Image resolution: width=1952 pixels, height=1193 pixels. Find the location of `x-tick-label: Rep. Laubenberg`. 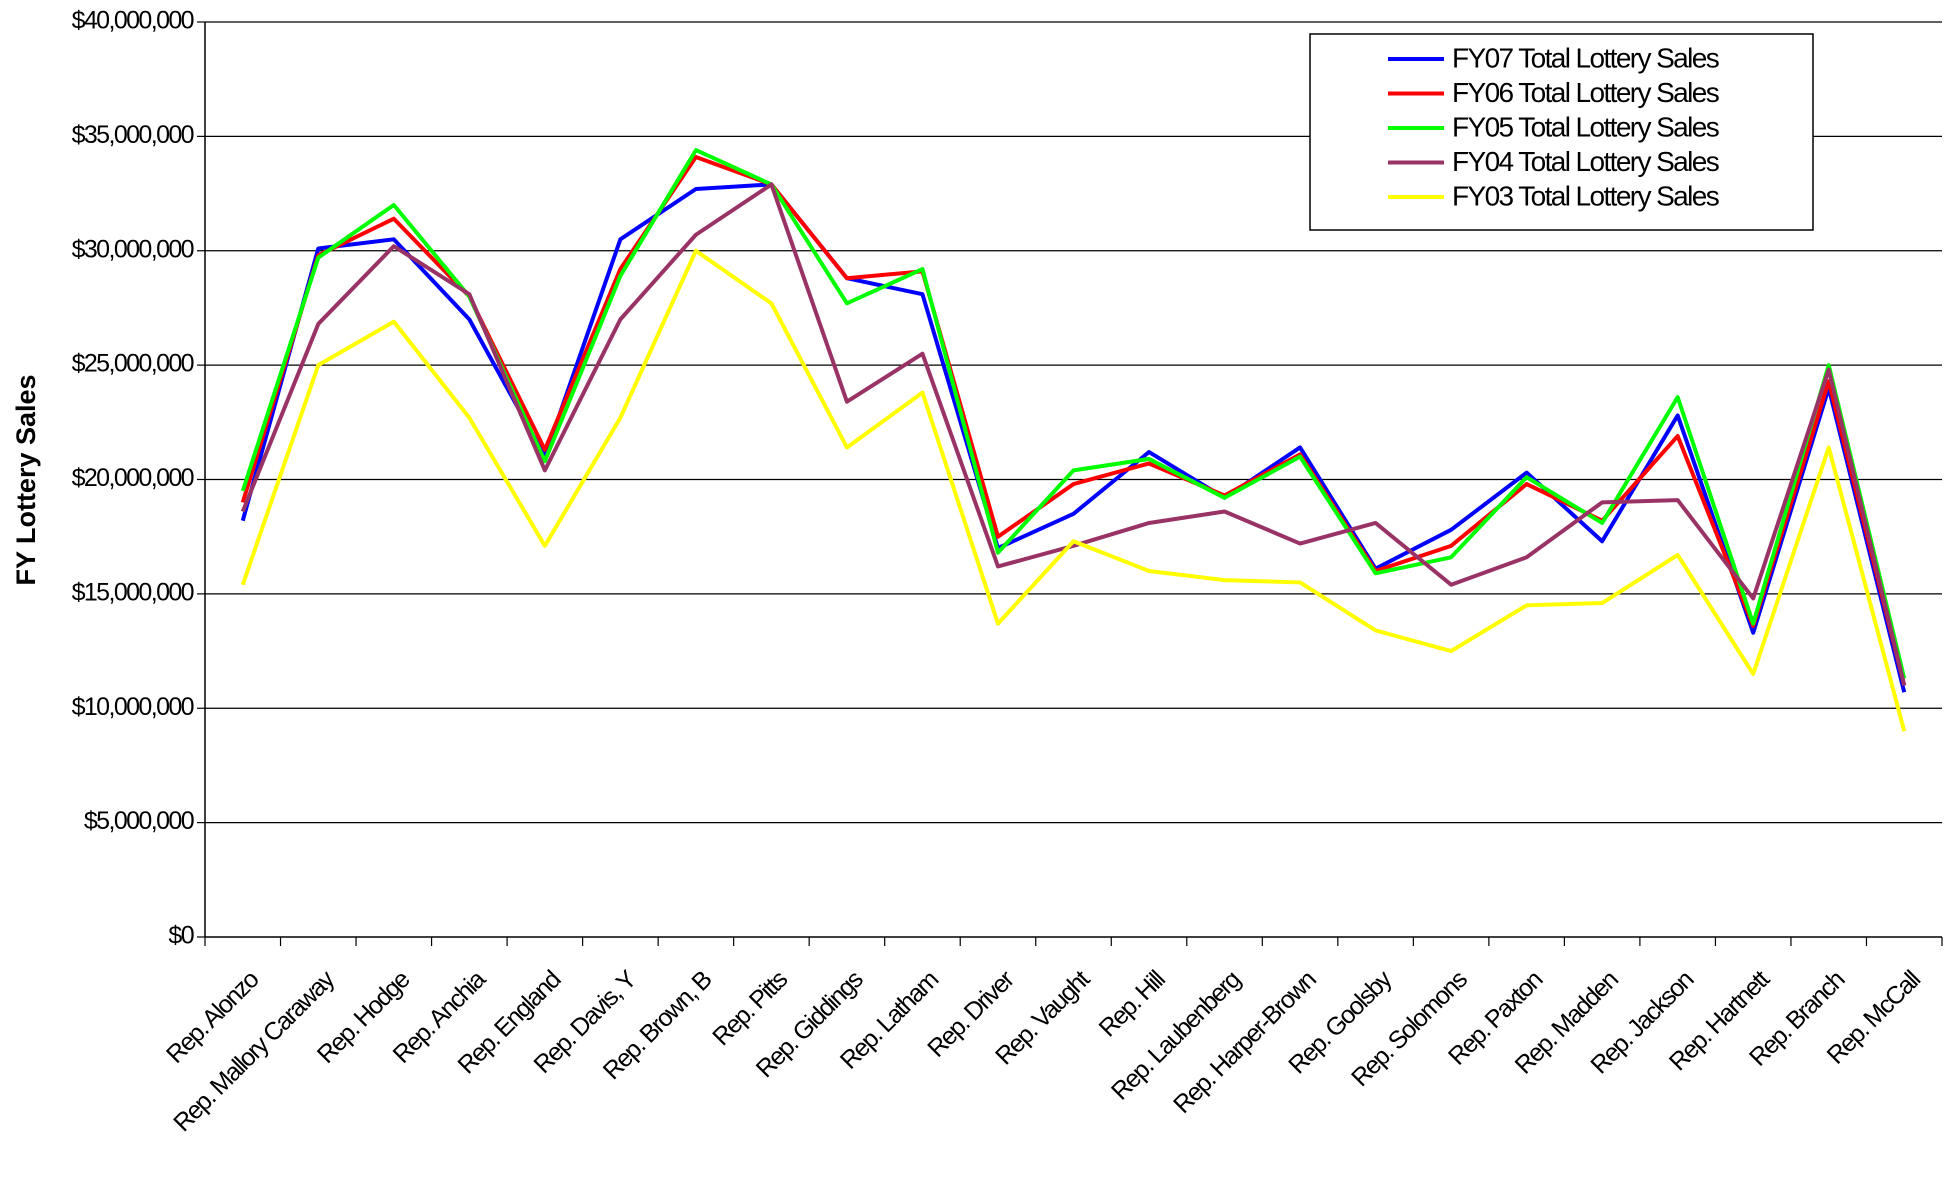

x-tick-label: Rep. Laubenberg is located at coordinates (1176, 1036).